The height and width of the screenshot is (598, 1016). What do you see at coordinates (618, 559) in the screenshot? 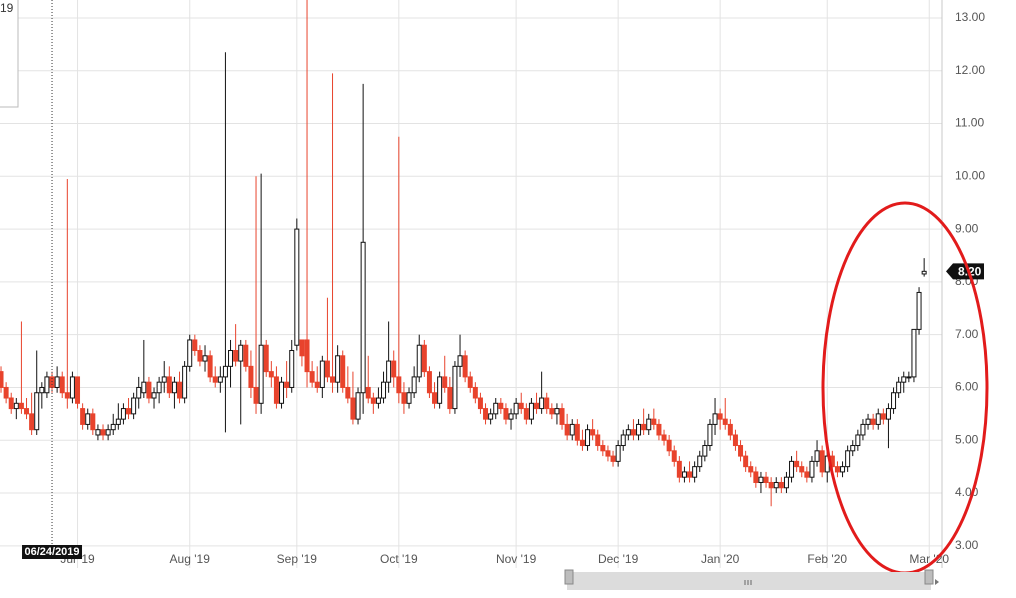
I see `x-tick-label: Dec '19` at bounding box center [618, 559].